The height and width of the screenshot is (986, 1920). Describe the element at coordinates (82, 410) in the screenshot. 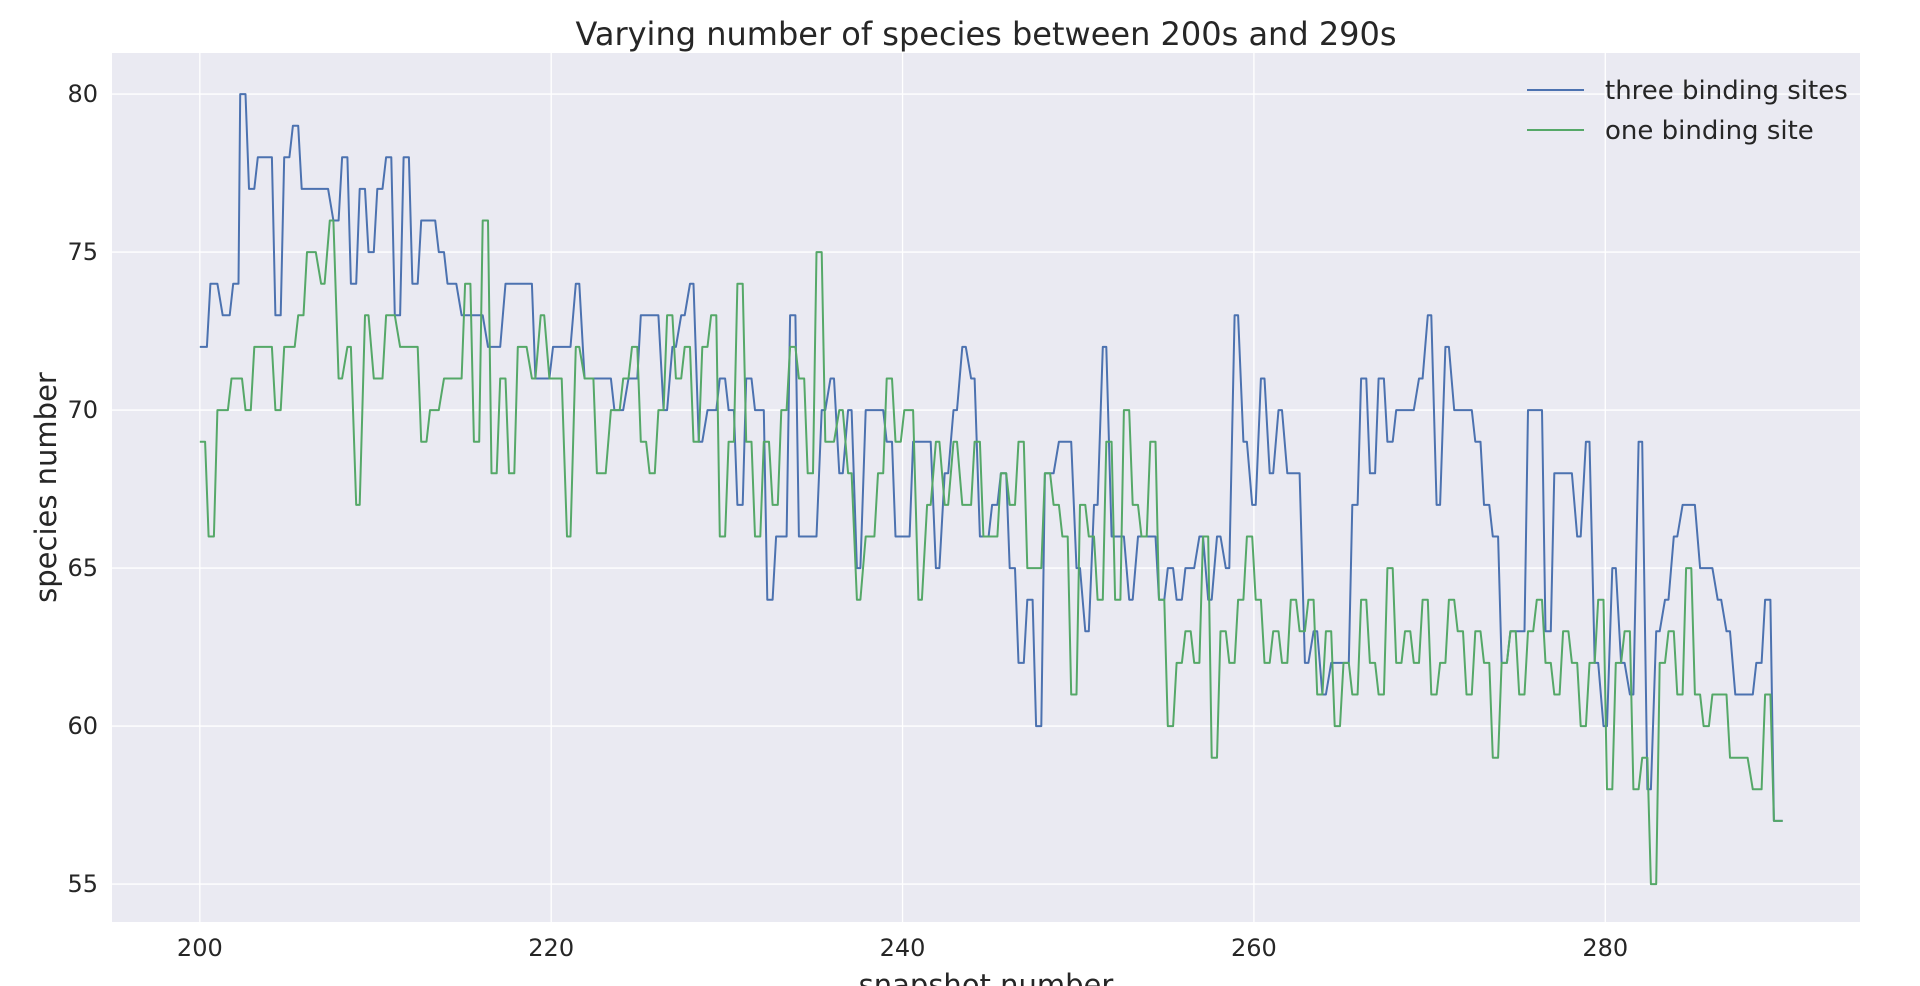

I see `y-tick-label: 70` at that location.